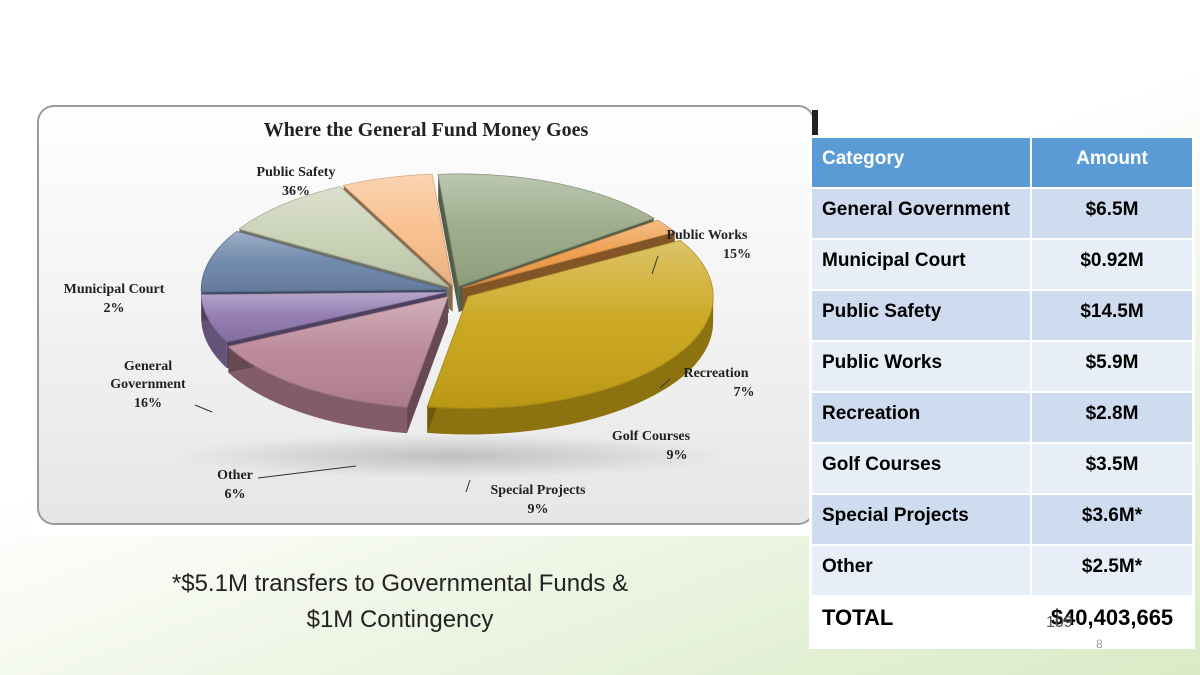  Describe the element at coordinates (296, 172) in the screenshot. I see `slice-label-name: Public Safety` at that location.